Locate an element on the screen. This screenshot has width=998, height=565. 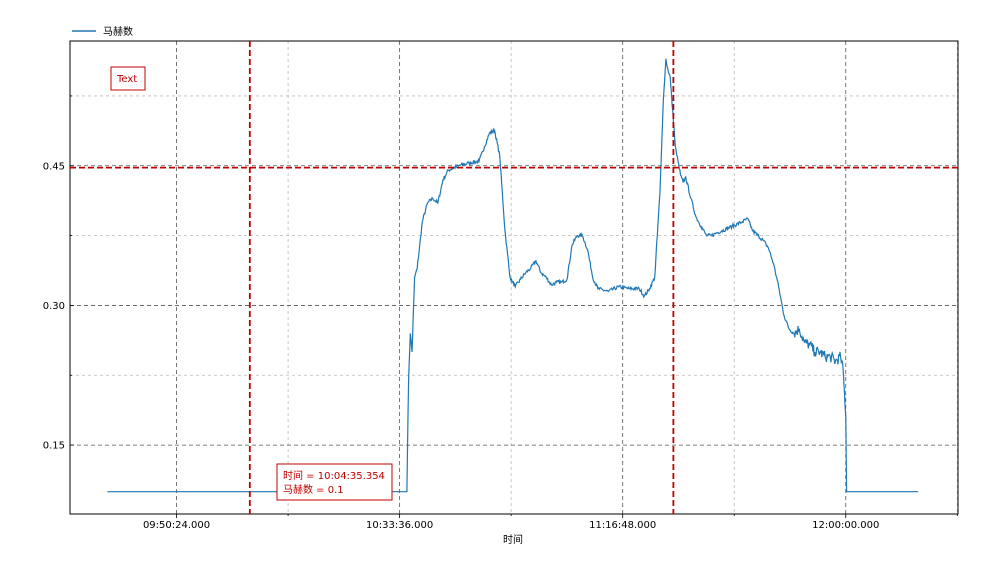
y-tick-label: 0.30 is located at coordinates (54, 306).